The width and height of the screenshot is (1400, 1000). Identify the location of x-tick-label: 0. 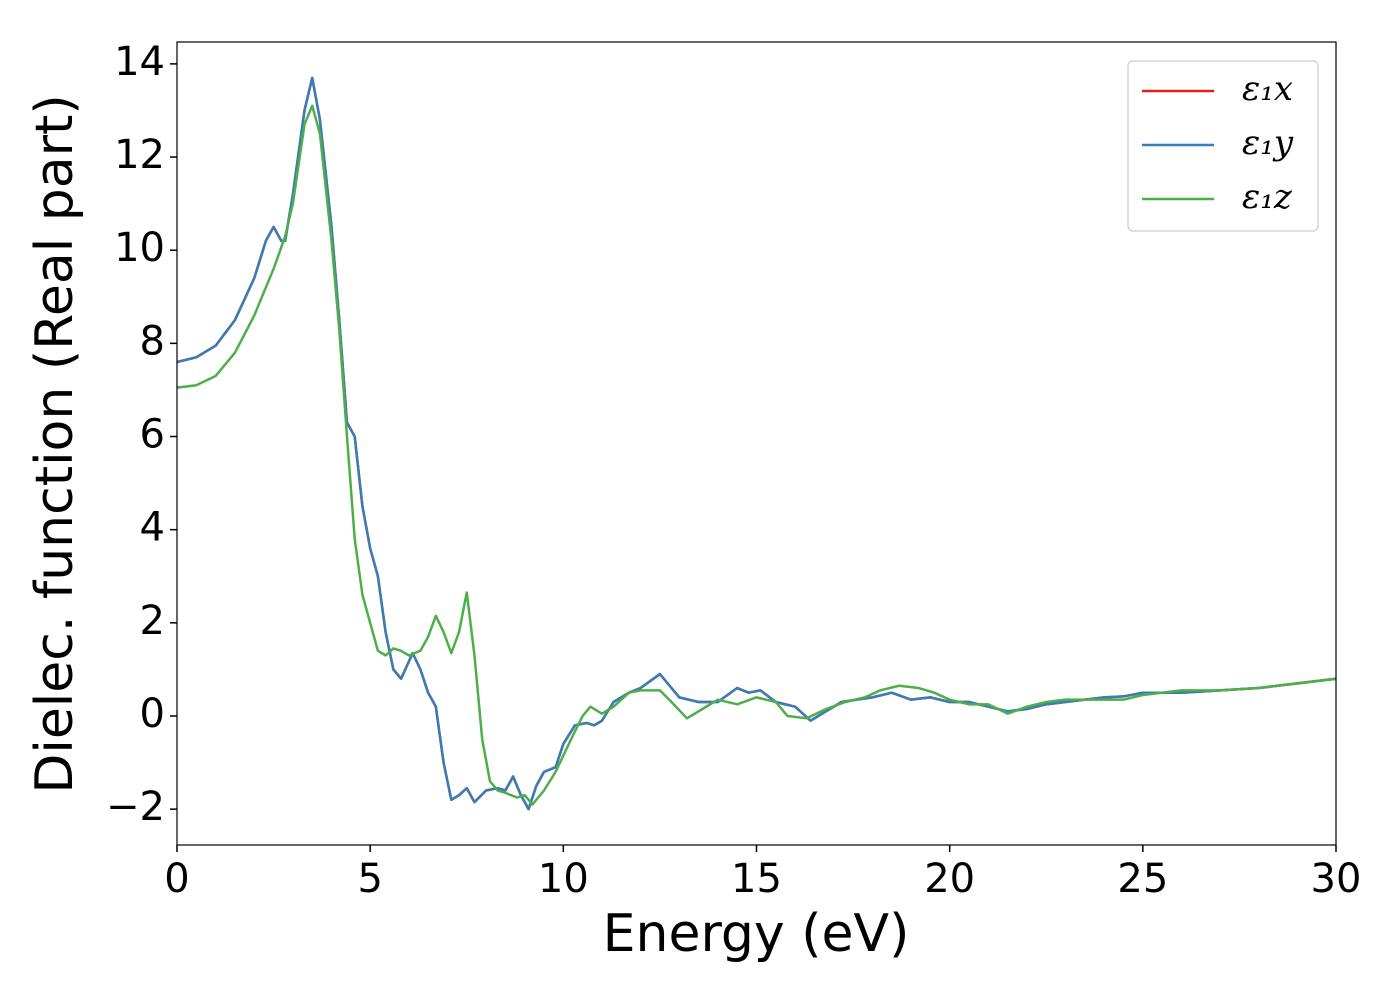
(176, 879).